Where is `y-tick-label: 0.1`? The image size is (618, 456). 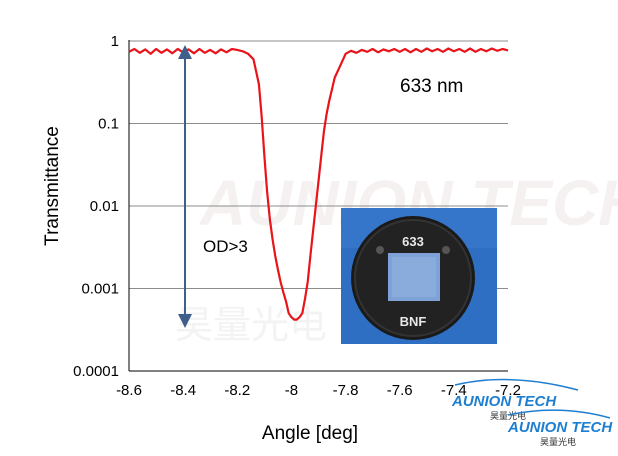
y-tick-label: 0.1 is located at coordinates (108, 124).